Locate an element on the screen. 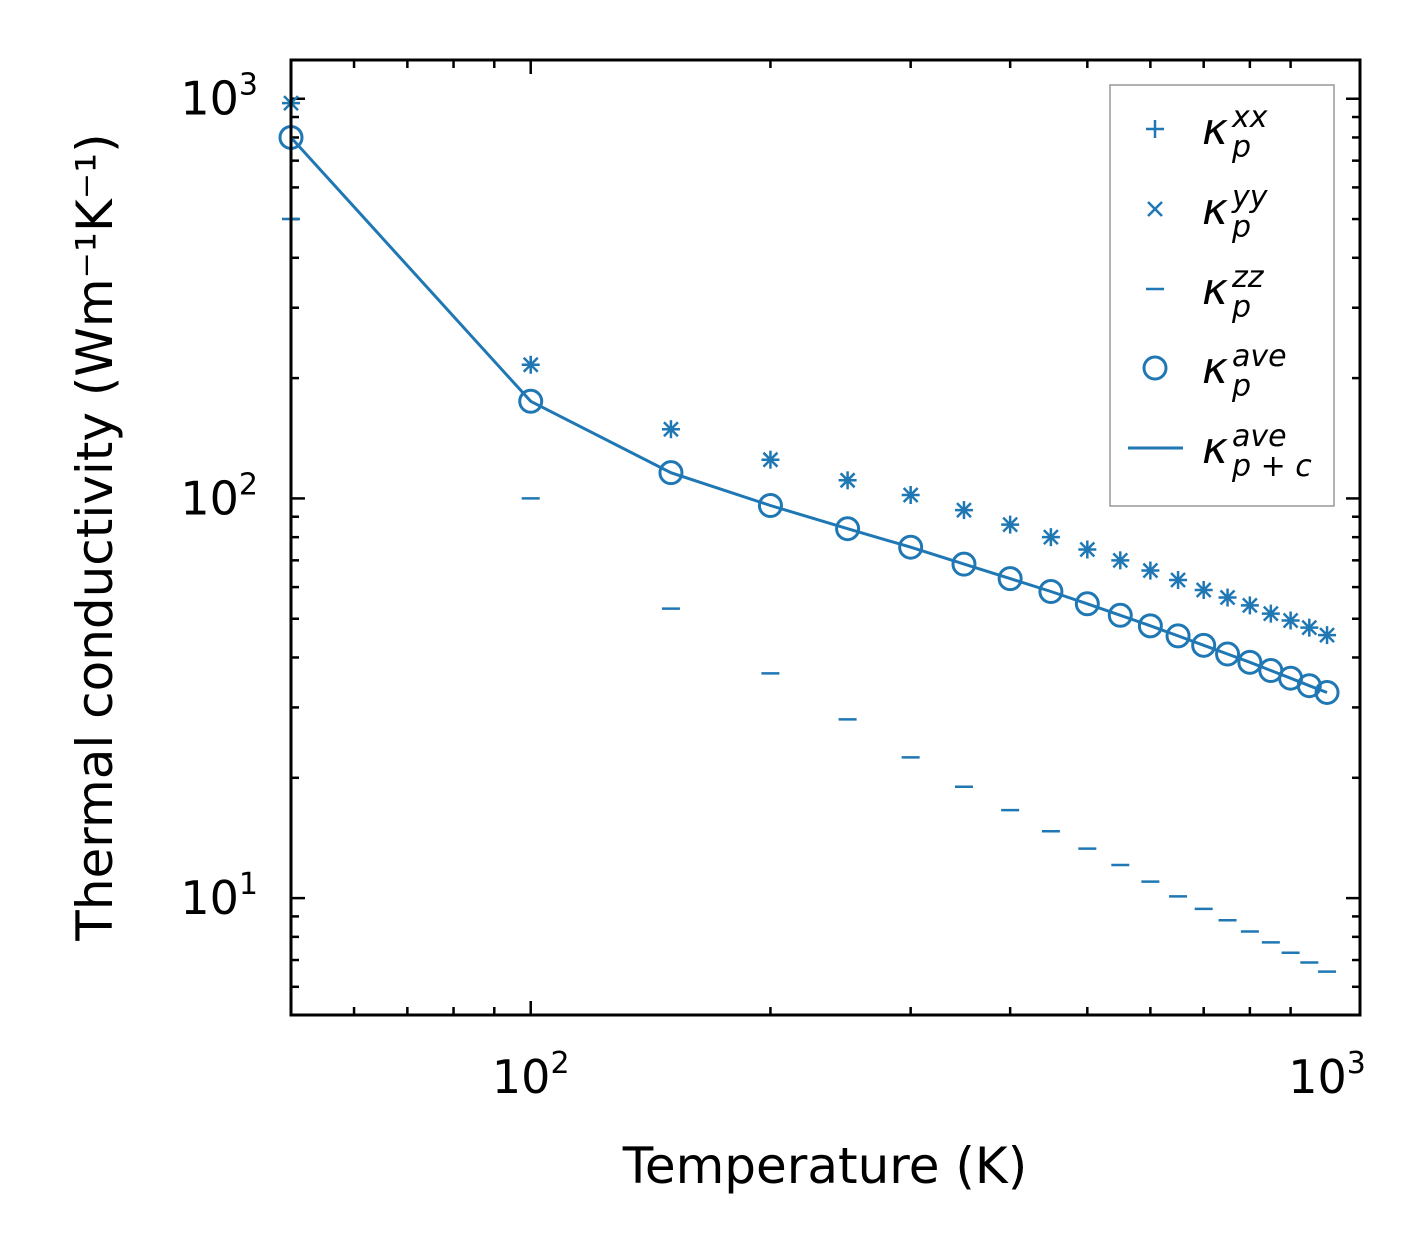 The image size is (1421, 1254). legend-superscript-kave: ave is located at coordinates (1259, 356).